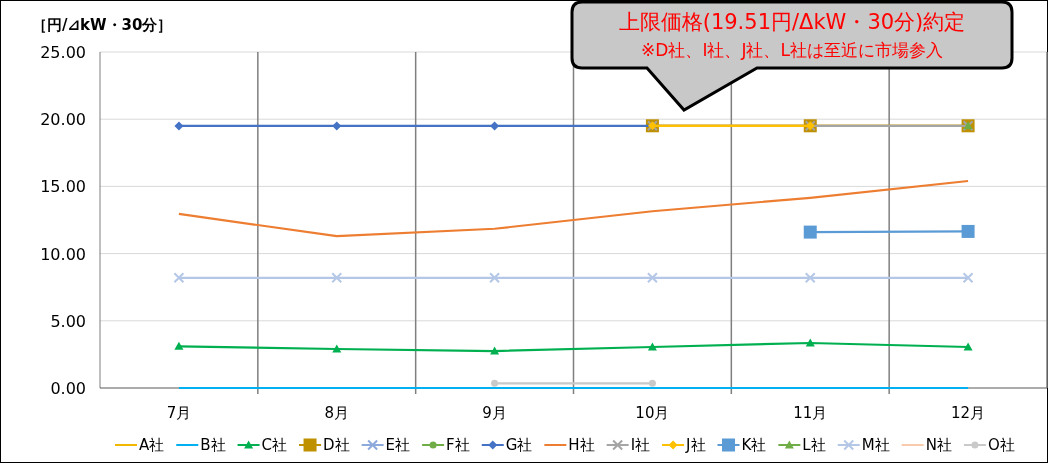  What do you see at coordinates (336, 445) in the screenshot?
I see `legend-label: D社` at bounding box center [336, 445].